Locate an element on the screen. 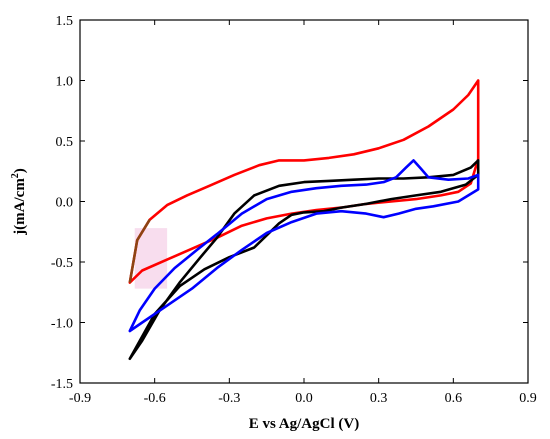 This screenshot has width=550, height=439. y-axis-label-close: ) is located at coordinates (20, 170).